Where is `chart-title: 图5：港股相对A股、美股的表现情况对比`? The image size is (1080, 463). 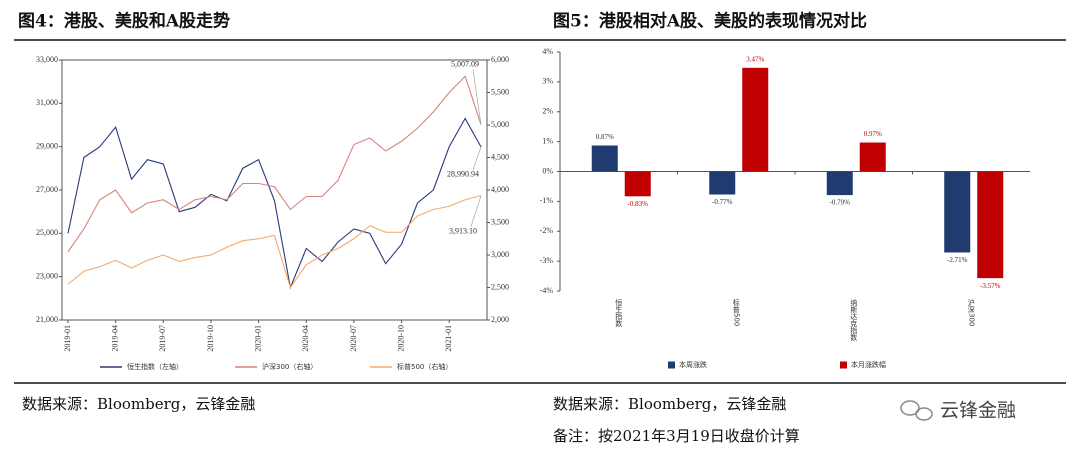
chart-title: 图5：港股相对A股、美股的表现情况对比 is located at coordinates (710, 21).